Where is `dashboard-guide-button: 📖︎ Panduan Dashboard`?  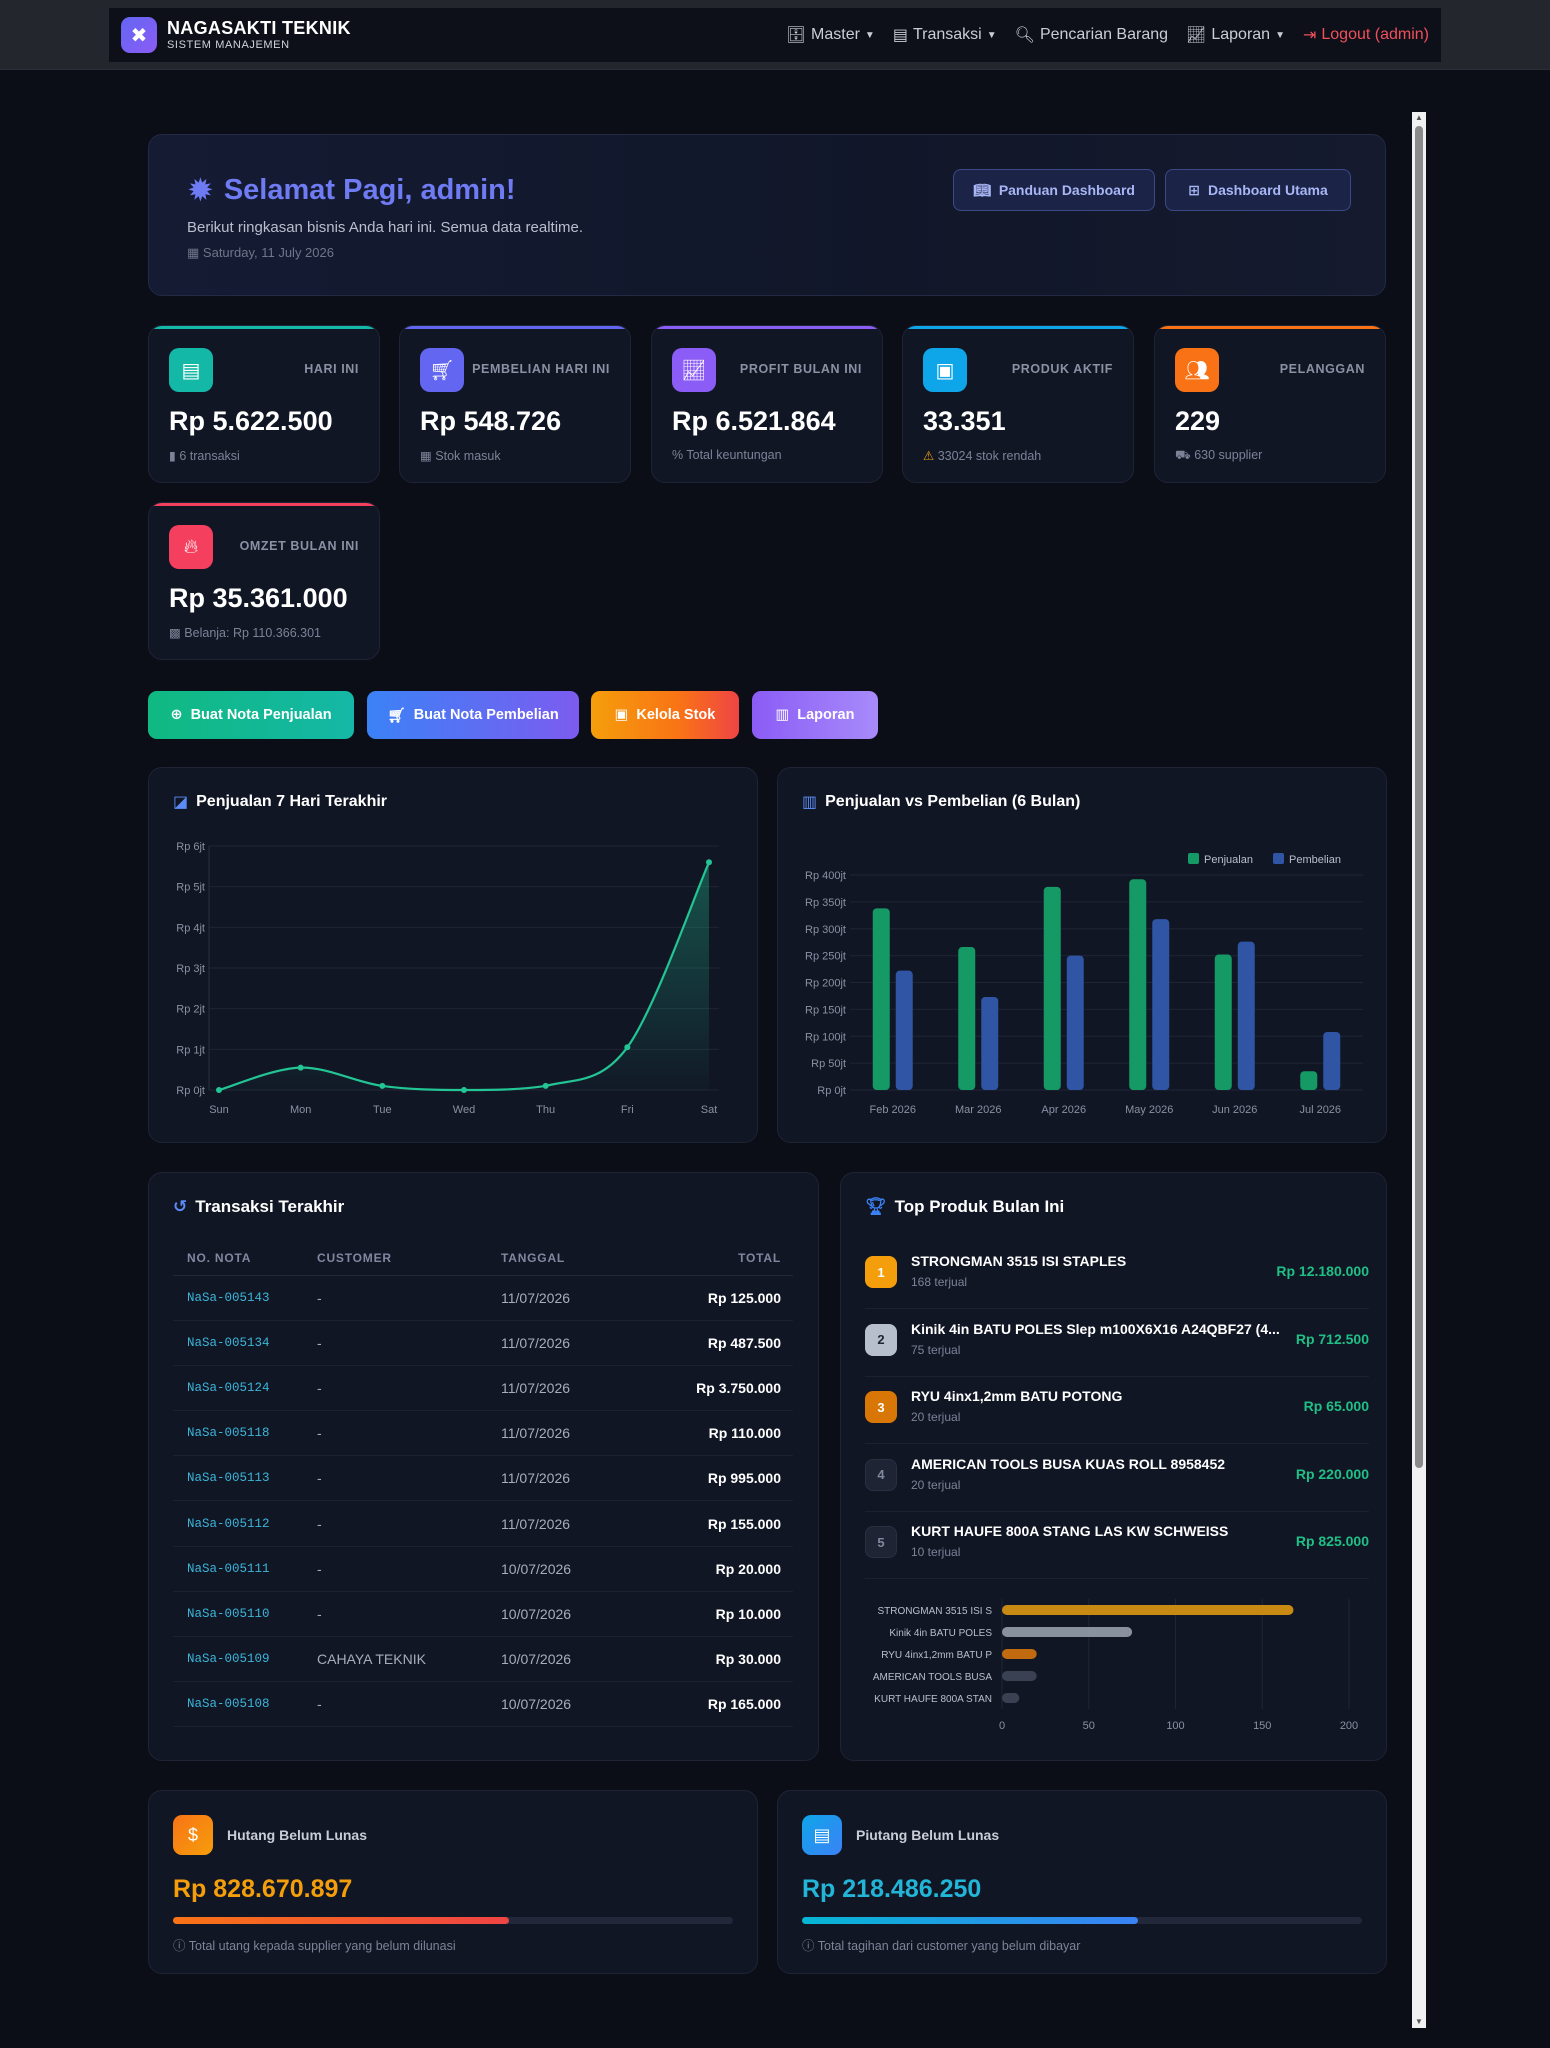 dashboard-guide-button: 📖︎ Panduan Dashboard is located at coordinates (1054, 190).